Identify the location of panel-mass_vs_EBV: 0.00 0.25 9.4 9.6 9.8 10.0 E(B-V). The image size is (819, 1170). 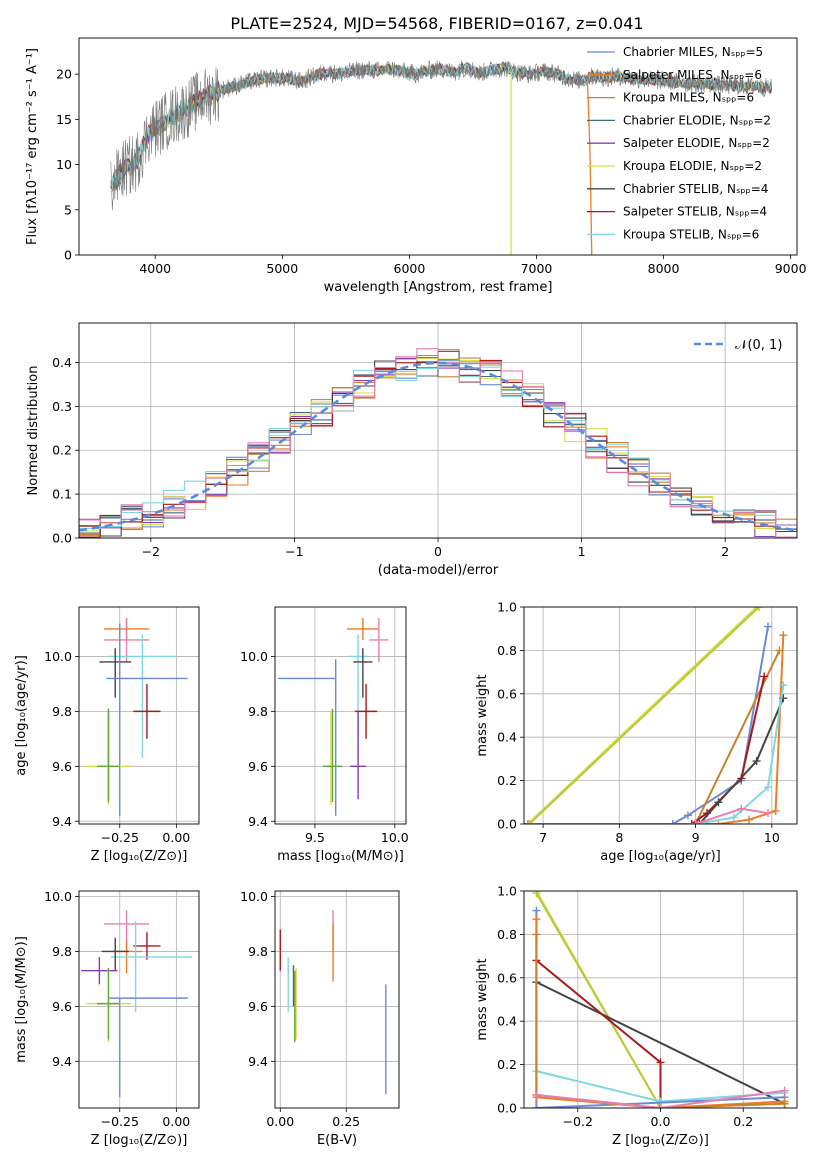
(320, 1018).